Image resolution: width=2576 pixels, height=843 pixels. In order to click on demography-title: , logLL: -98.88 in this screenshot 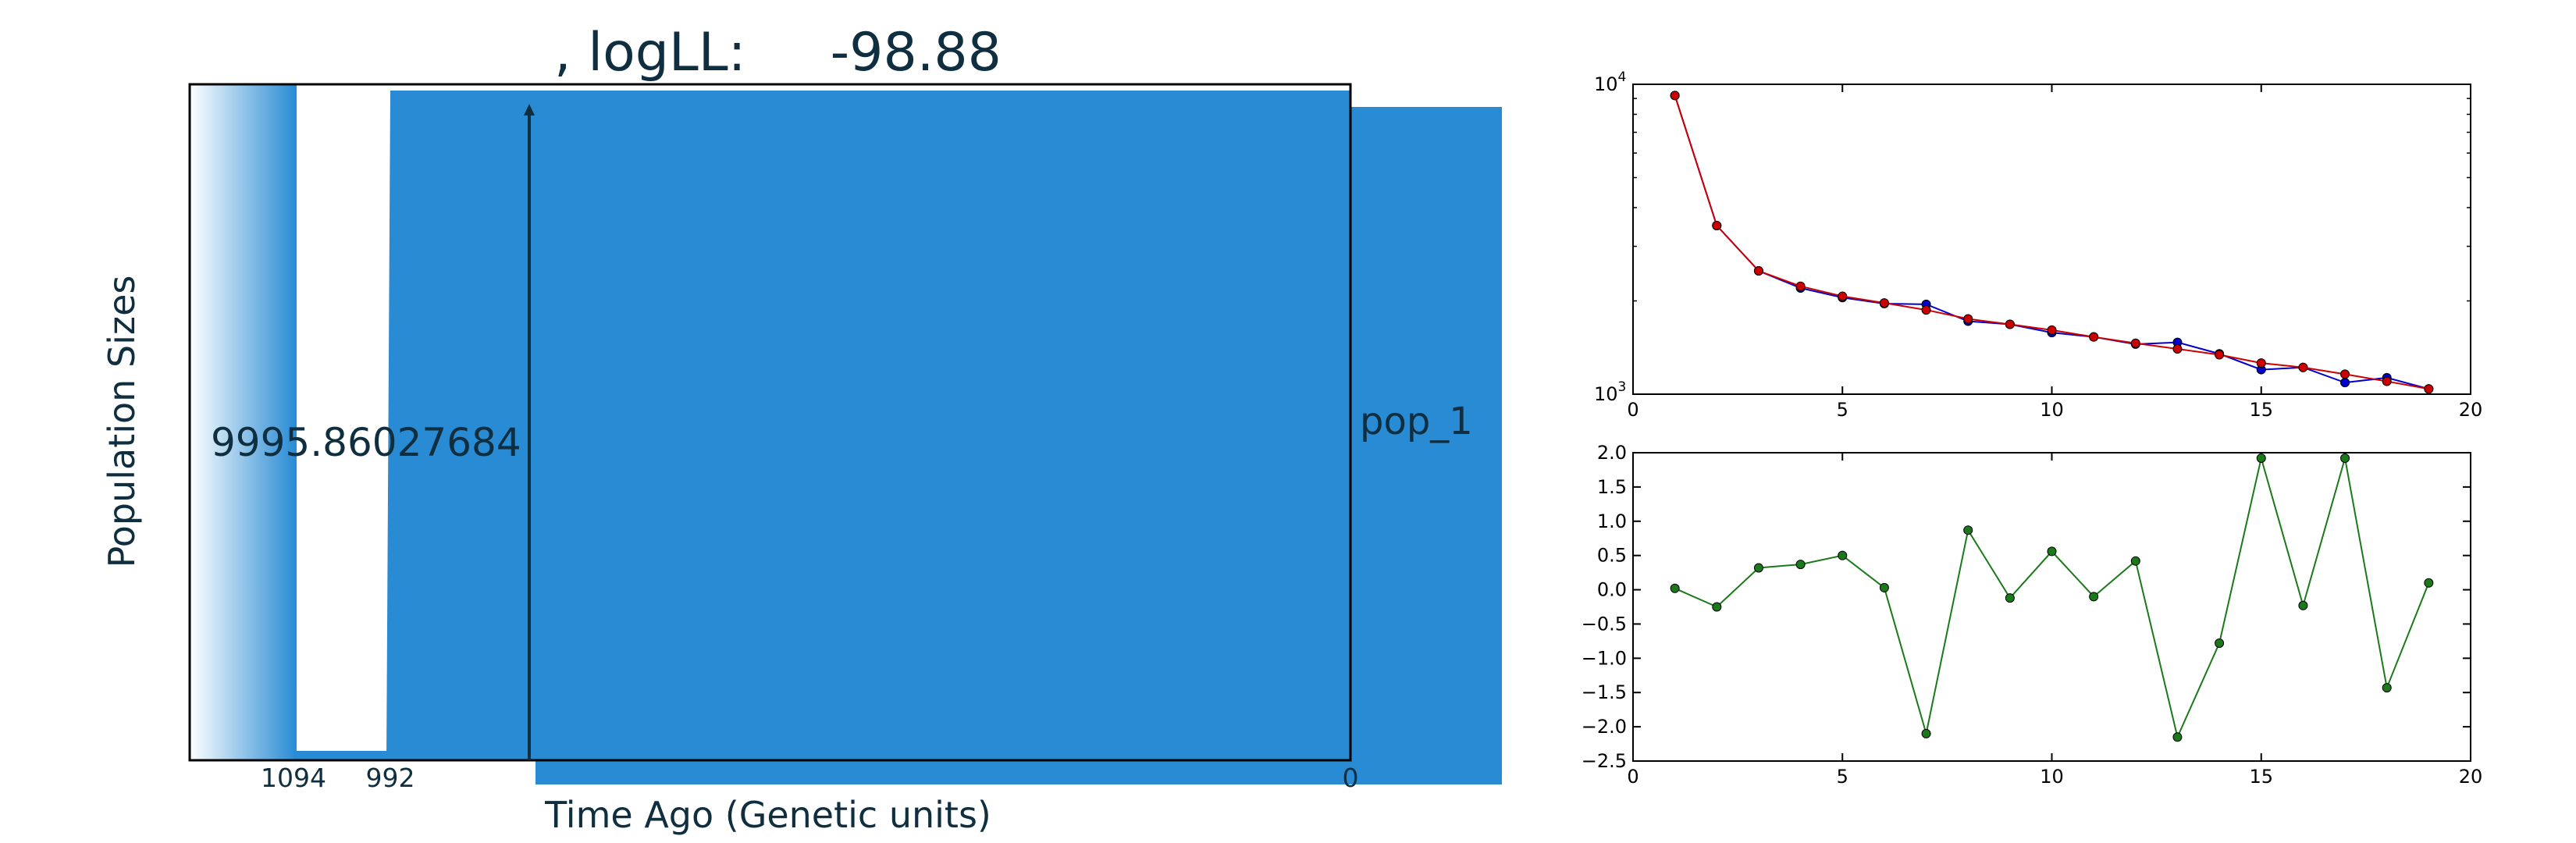, I will do `click(778, 53)`.